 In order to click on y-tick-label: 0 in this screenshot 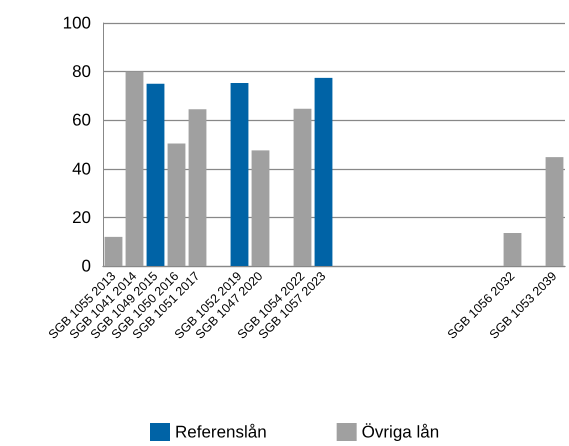, I will do `click(86, 266)`.